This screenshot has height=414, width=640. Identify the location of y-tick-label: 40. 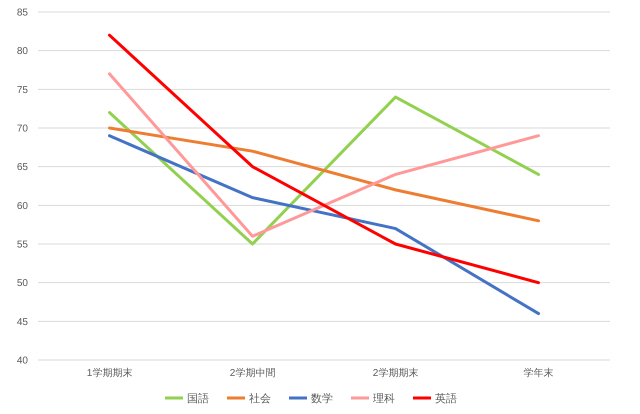
(22, 361).